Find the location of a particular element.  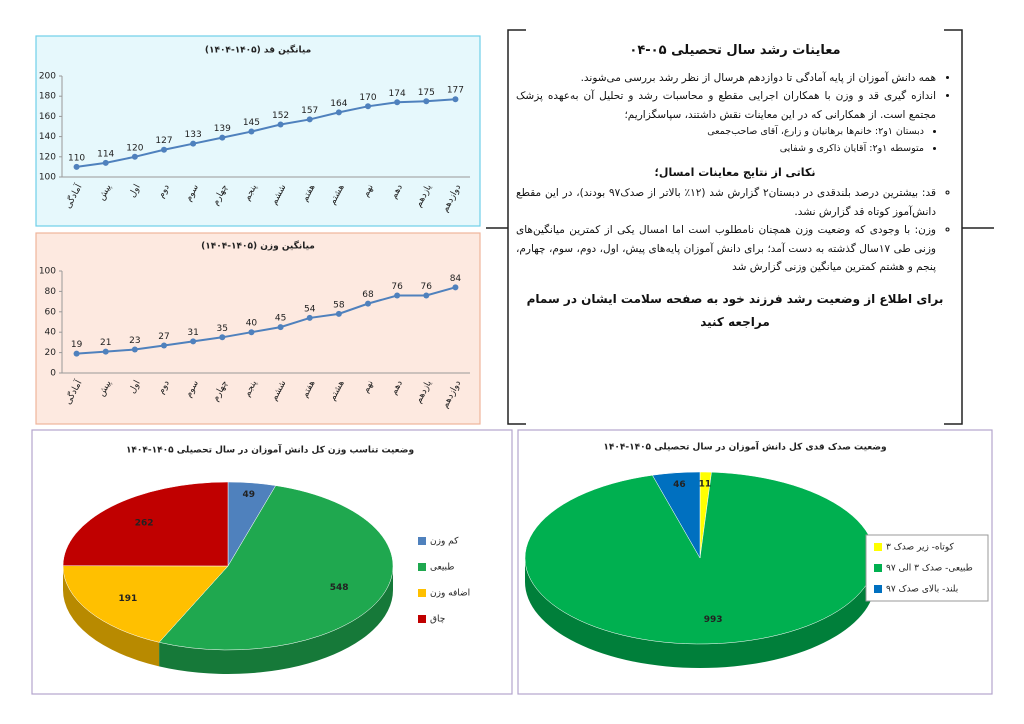

value-label: 27 is located at coordinates (163, 337).